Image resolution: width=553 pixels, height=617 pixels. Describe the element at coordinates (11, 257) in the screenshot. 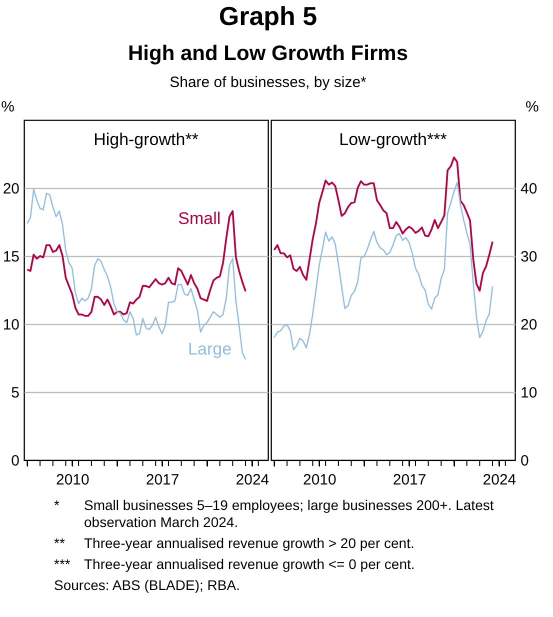

I see `y-tick-label: 15` at that location.